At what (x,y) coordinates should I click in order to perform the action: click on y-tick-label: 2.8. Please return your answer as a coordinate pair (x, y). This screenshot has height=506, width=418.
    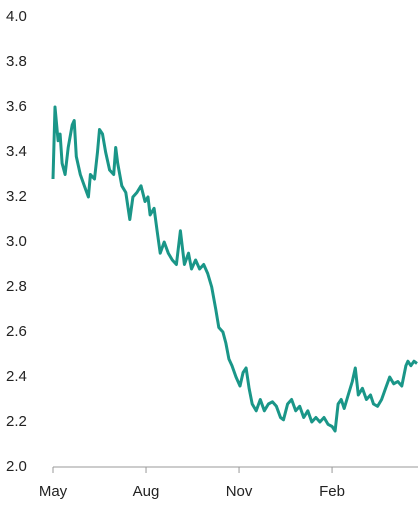
    Looking at the image, I should click on (16, 286).